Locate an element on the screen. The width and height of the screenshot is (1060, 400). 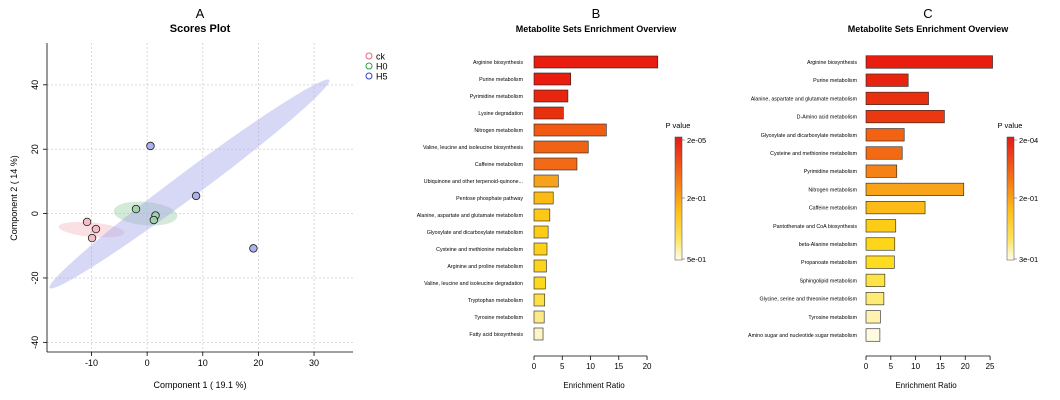
category-label: Pyrimidine metabolism is located at coordinates (831, 172).